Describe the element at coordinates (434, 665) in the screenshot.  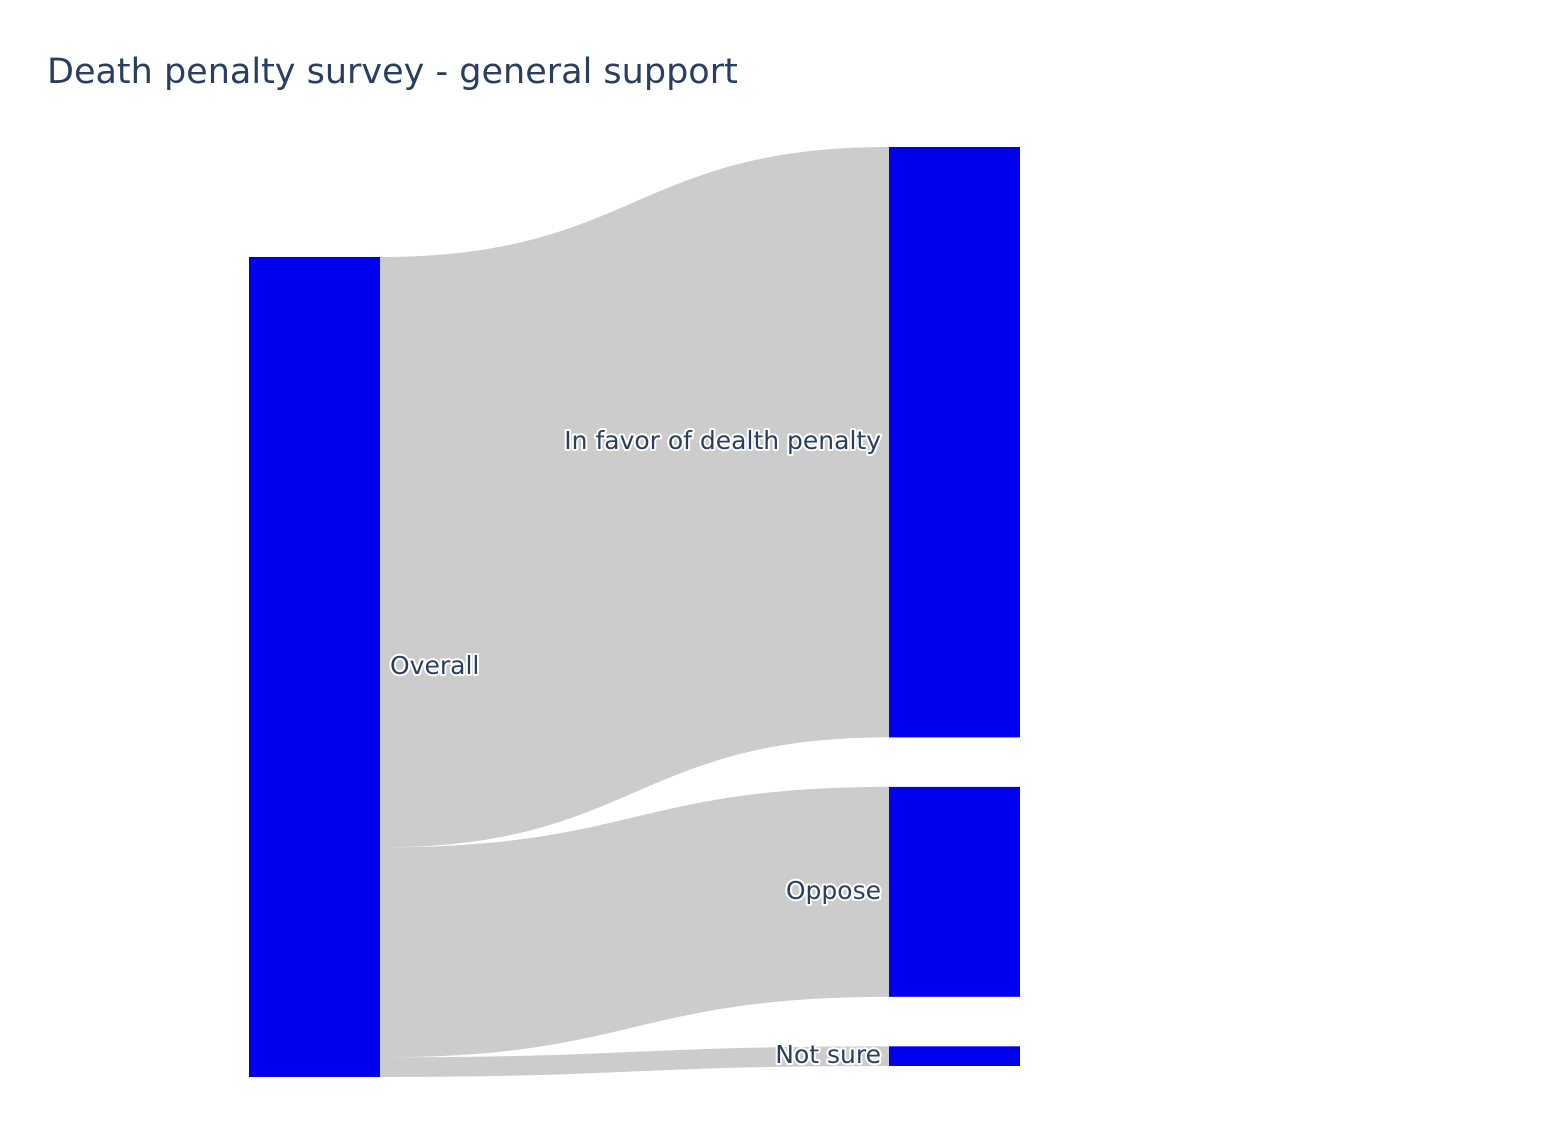
I see `node-label-1: Overall` at that location.